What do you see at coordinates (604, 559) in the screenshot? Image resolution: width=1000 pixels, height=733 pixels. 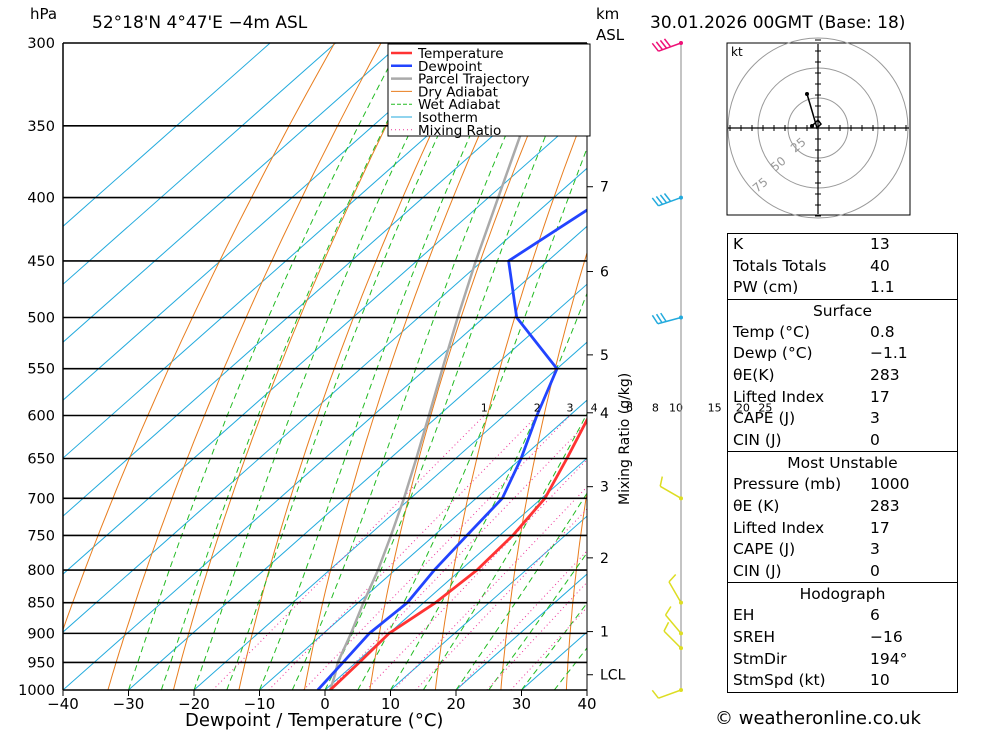 I see `height-tick-label: 2` at bounding box center [604, 559].